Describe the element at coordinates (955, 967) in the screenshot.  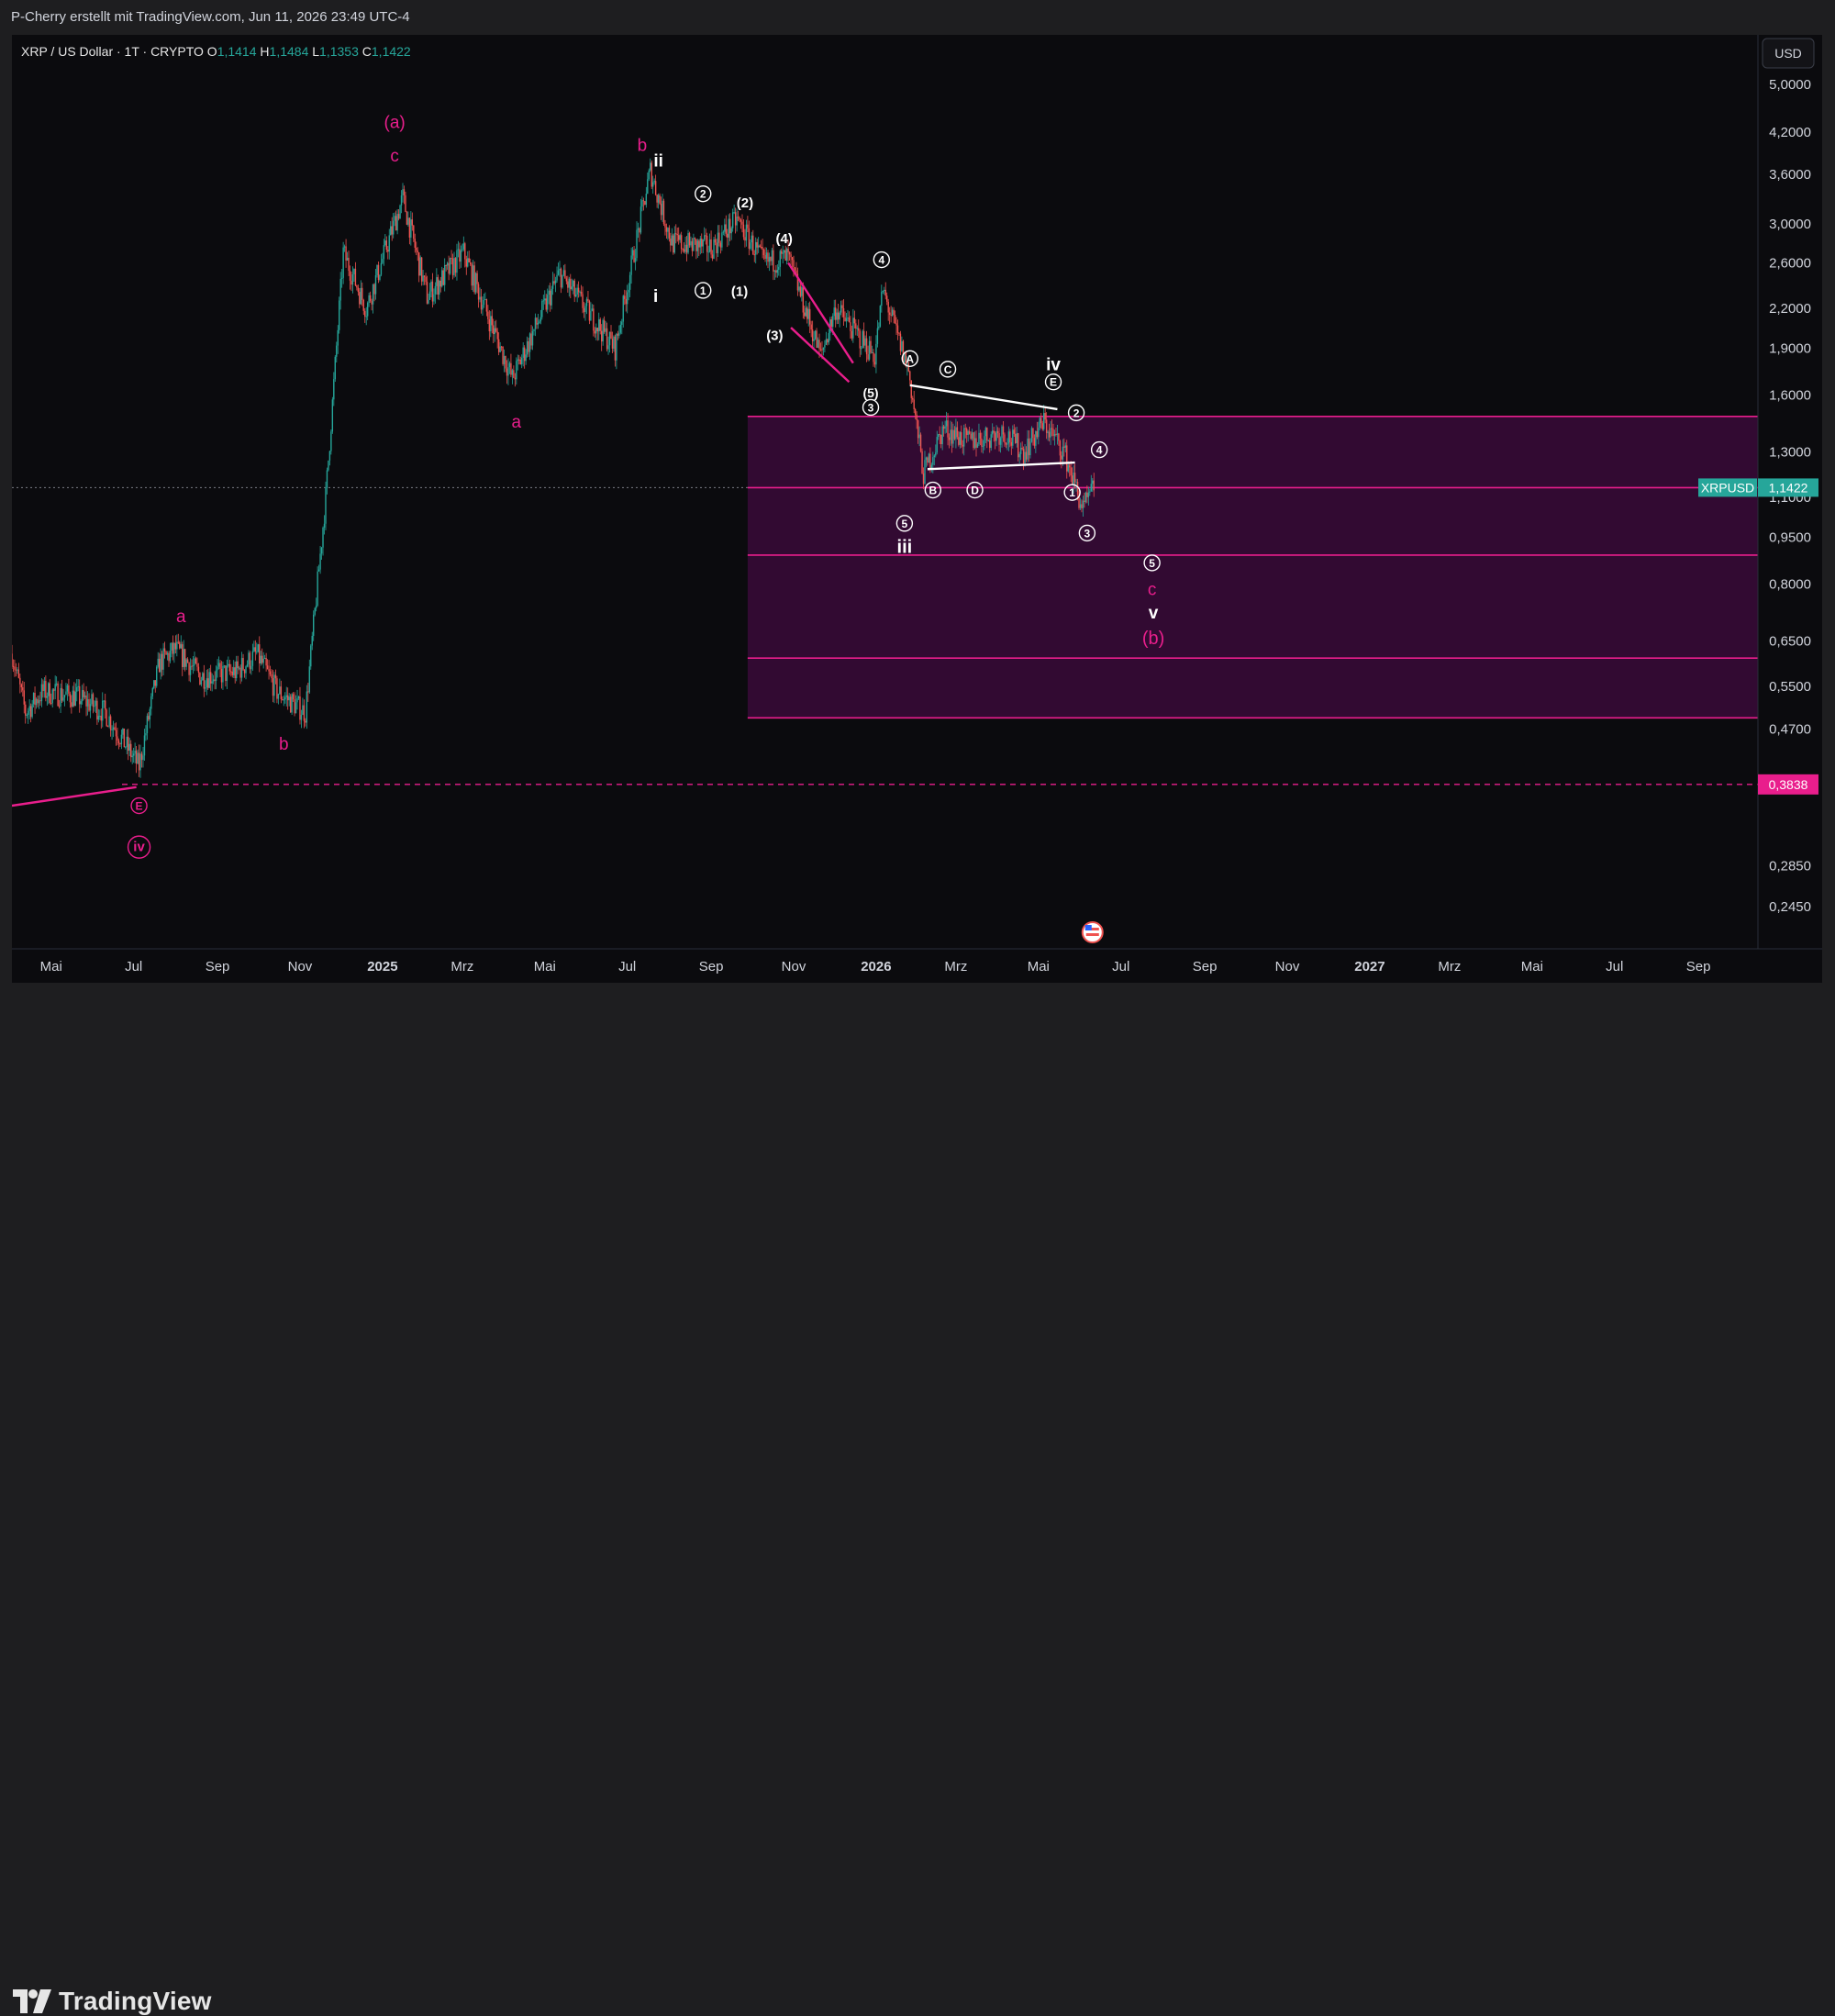
I see `x-tick-label: Mrz` at that location.